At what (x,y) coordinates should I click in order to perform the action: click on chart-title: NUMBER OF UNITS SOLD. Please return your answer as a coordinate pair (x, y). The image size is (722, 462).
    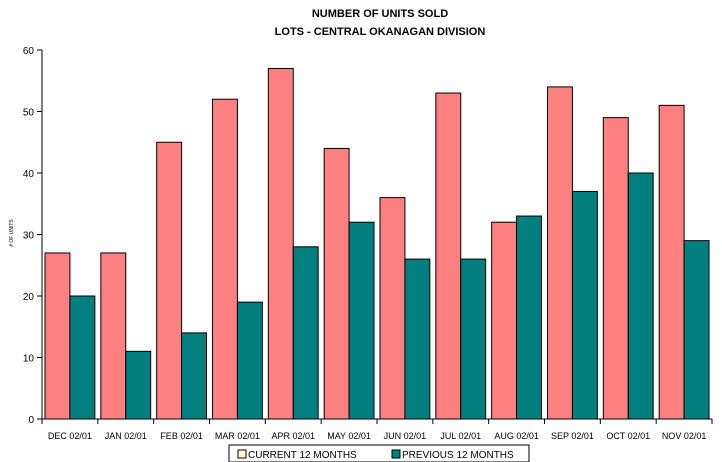
    Looking at the image, I should click on (380, 14).